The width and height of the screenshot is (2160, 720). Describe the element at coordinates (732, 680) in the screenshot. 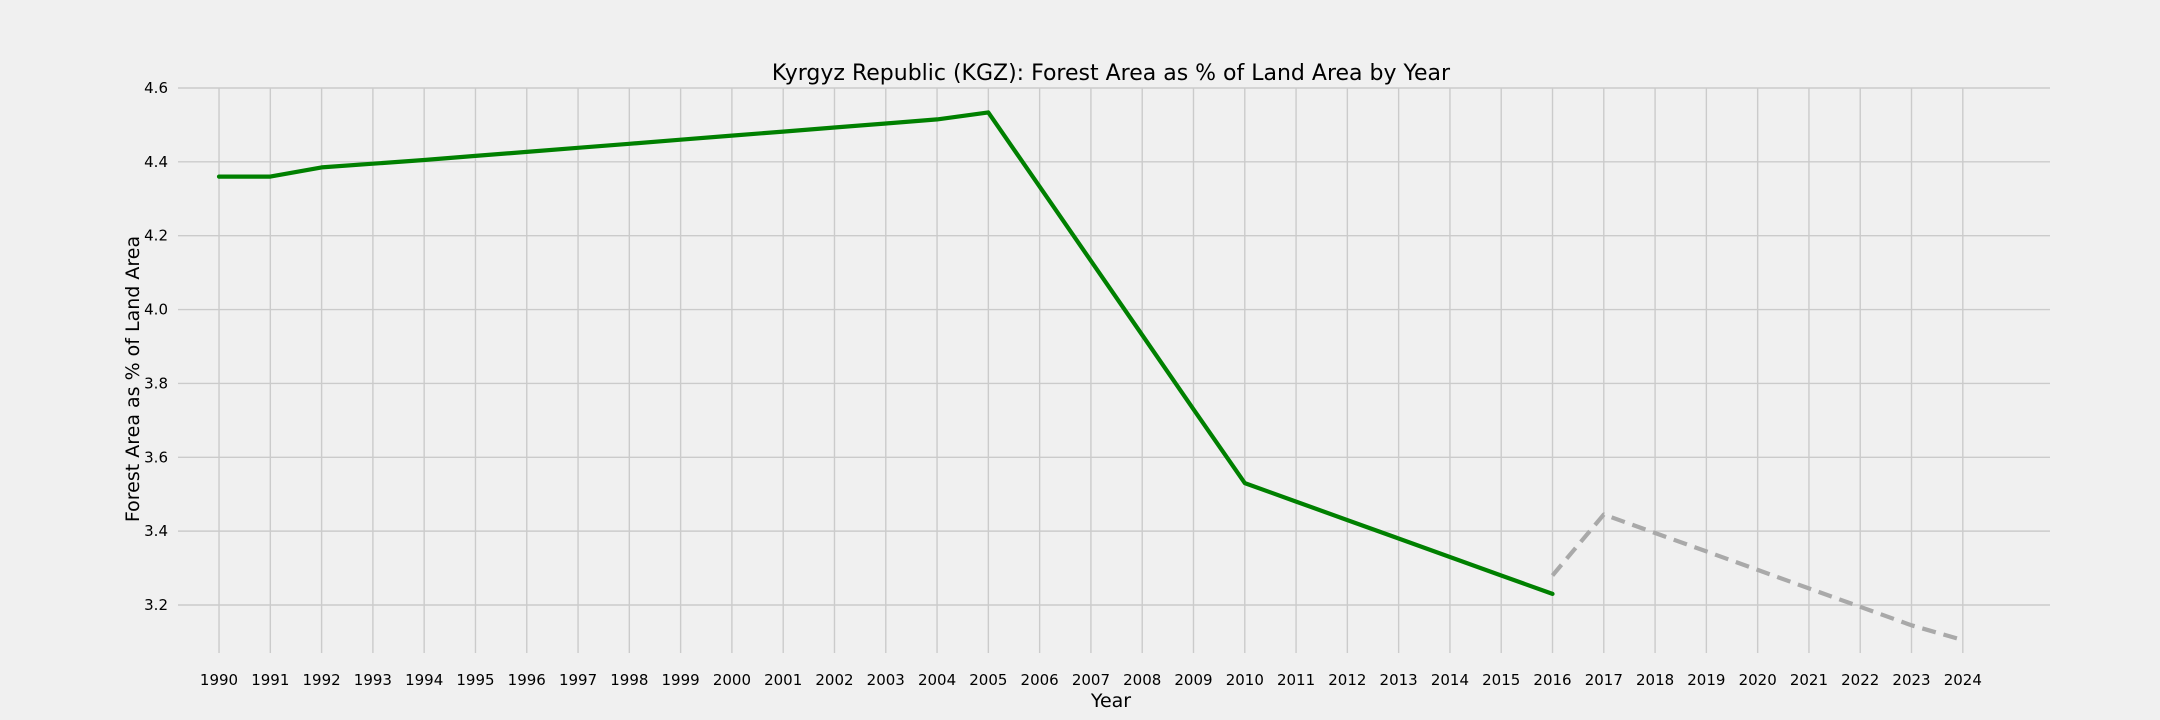

I see `x-tick-label: 2000` at that location.